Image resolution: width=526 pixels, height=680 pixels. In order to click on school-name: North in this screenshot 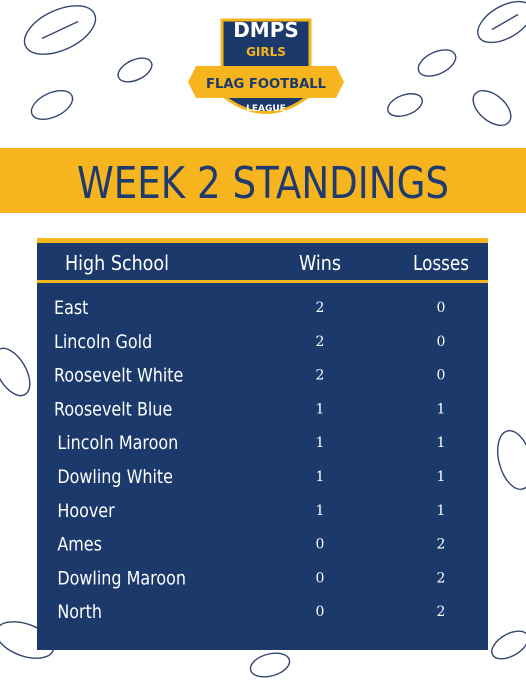, I will do `click(79, 613)`.